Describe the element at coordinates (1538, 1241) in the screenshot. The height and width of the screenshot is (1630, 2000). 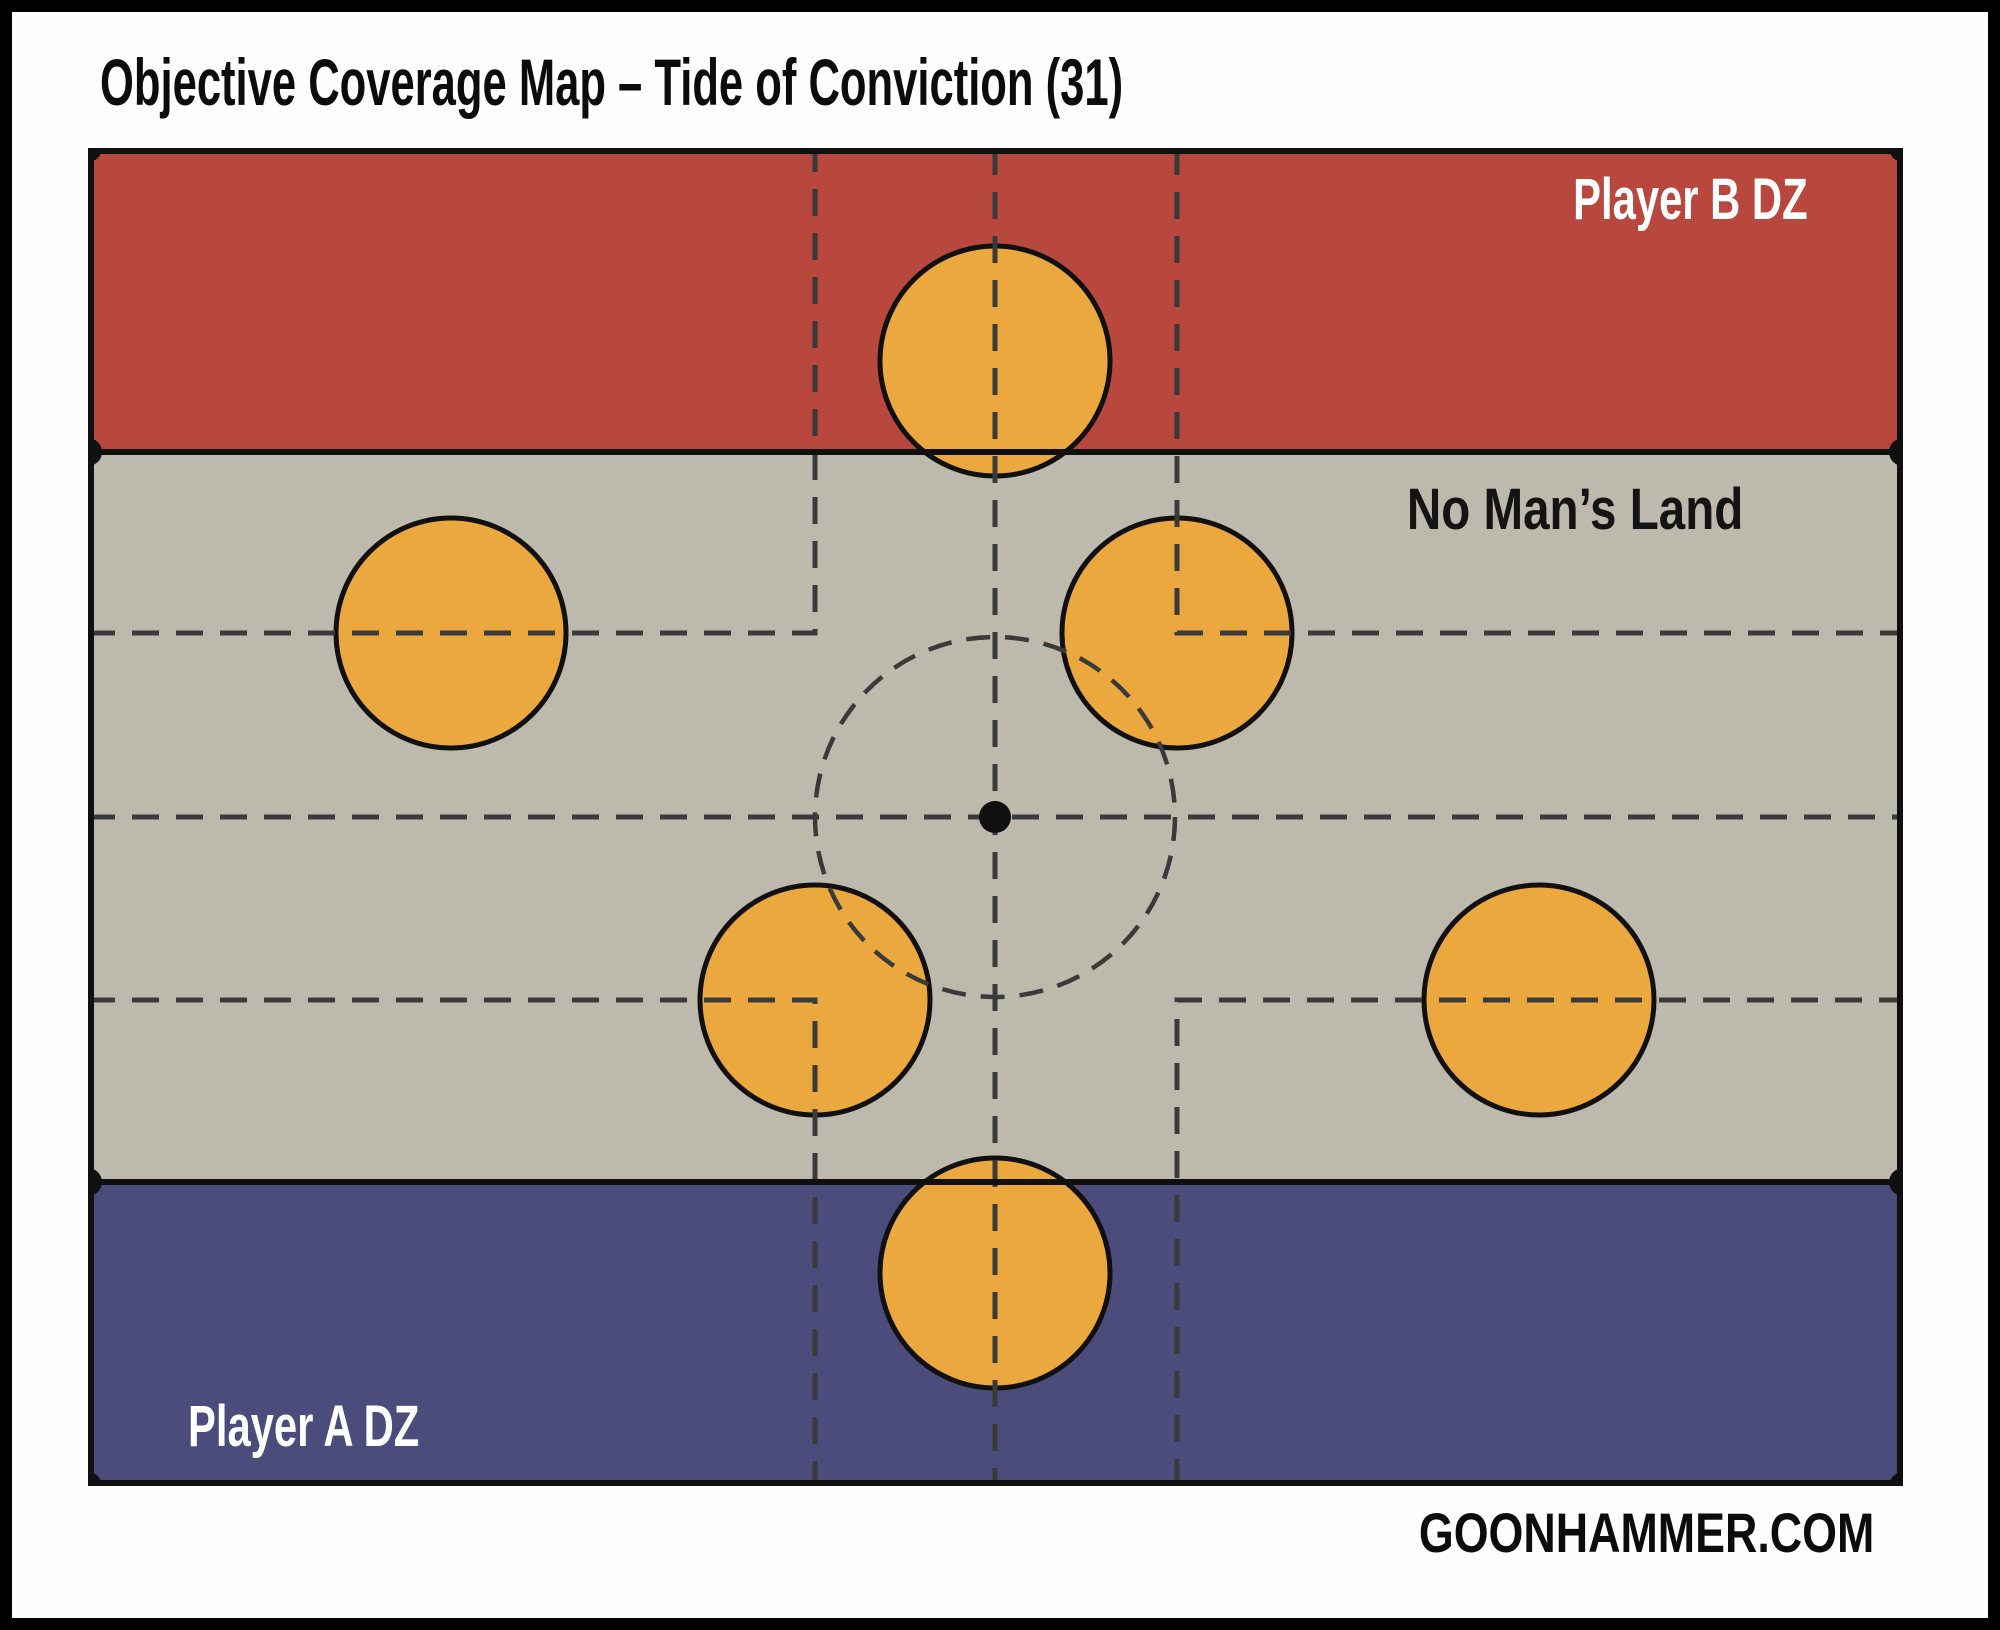
I see `guide-objective-5-connector` at that location.